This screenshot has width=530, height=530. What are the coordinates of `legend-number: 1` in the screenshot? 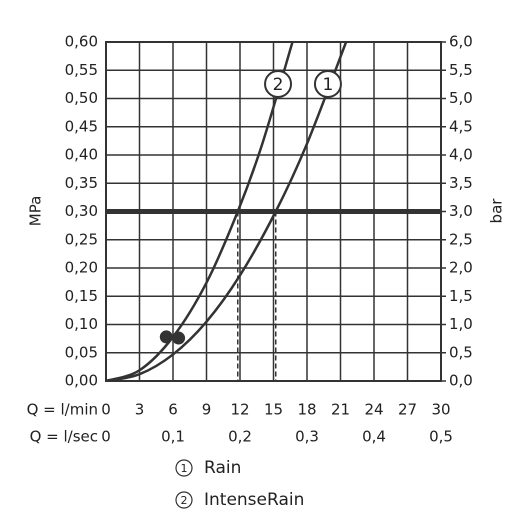 It's located at (184, 468).